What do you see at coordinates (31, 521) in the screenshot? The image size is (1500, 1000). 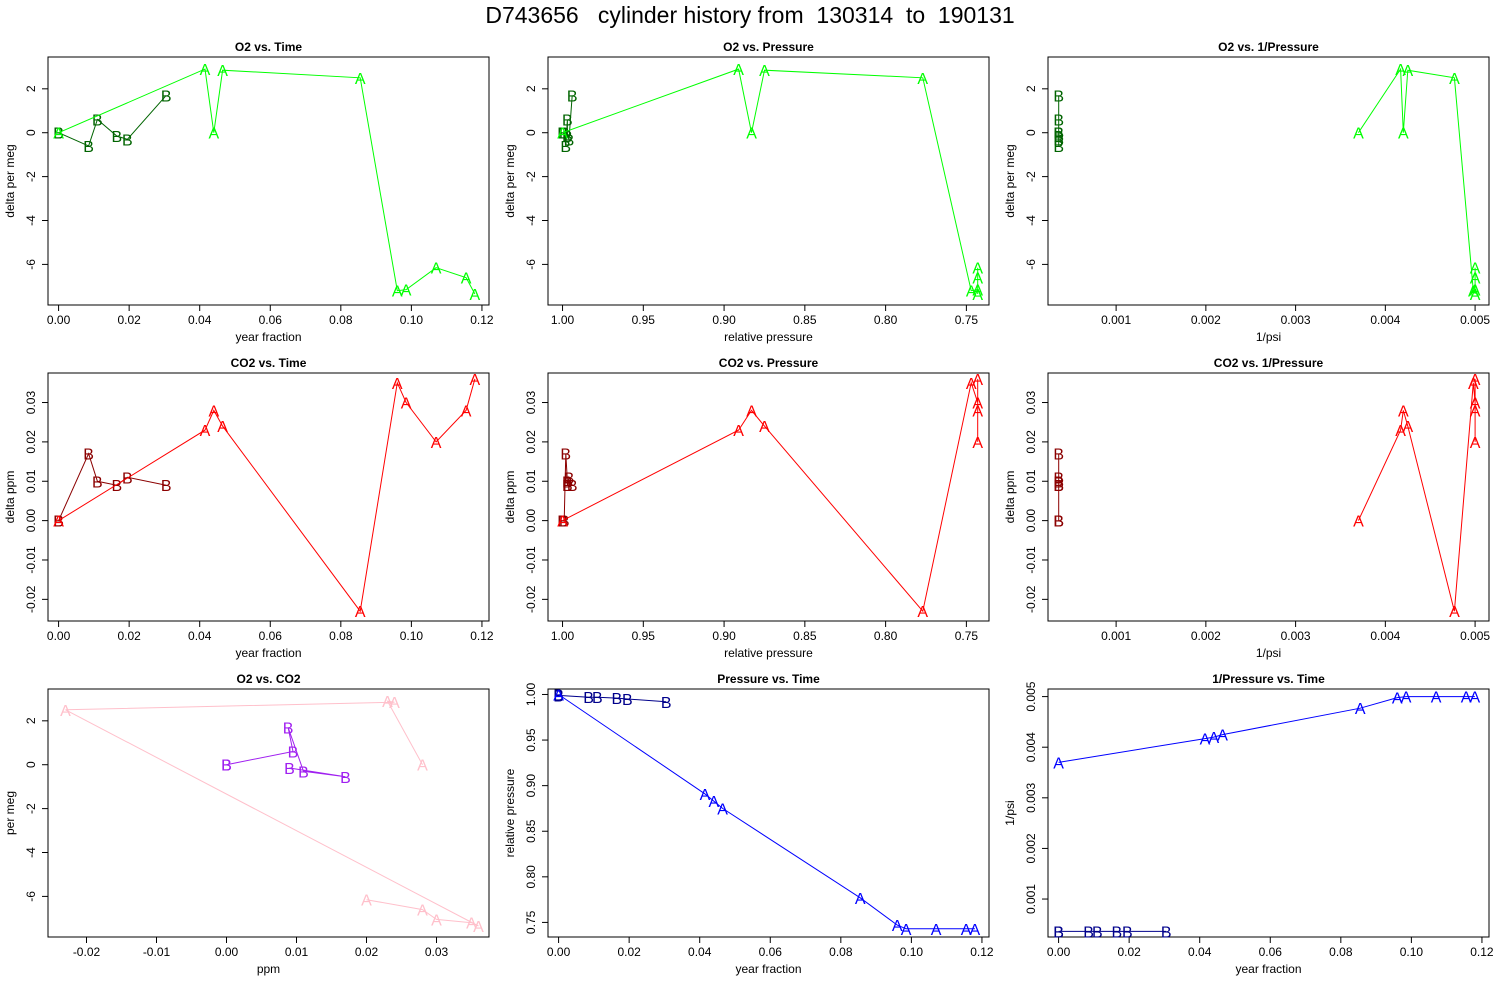 I see `y-tick-label: 0.00` at bounding box center [31, 521].